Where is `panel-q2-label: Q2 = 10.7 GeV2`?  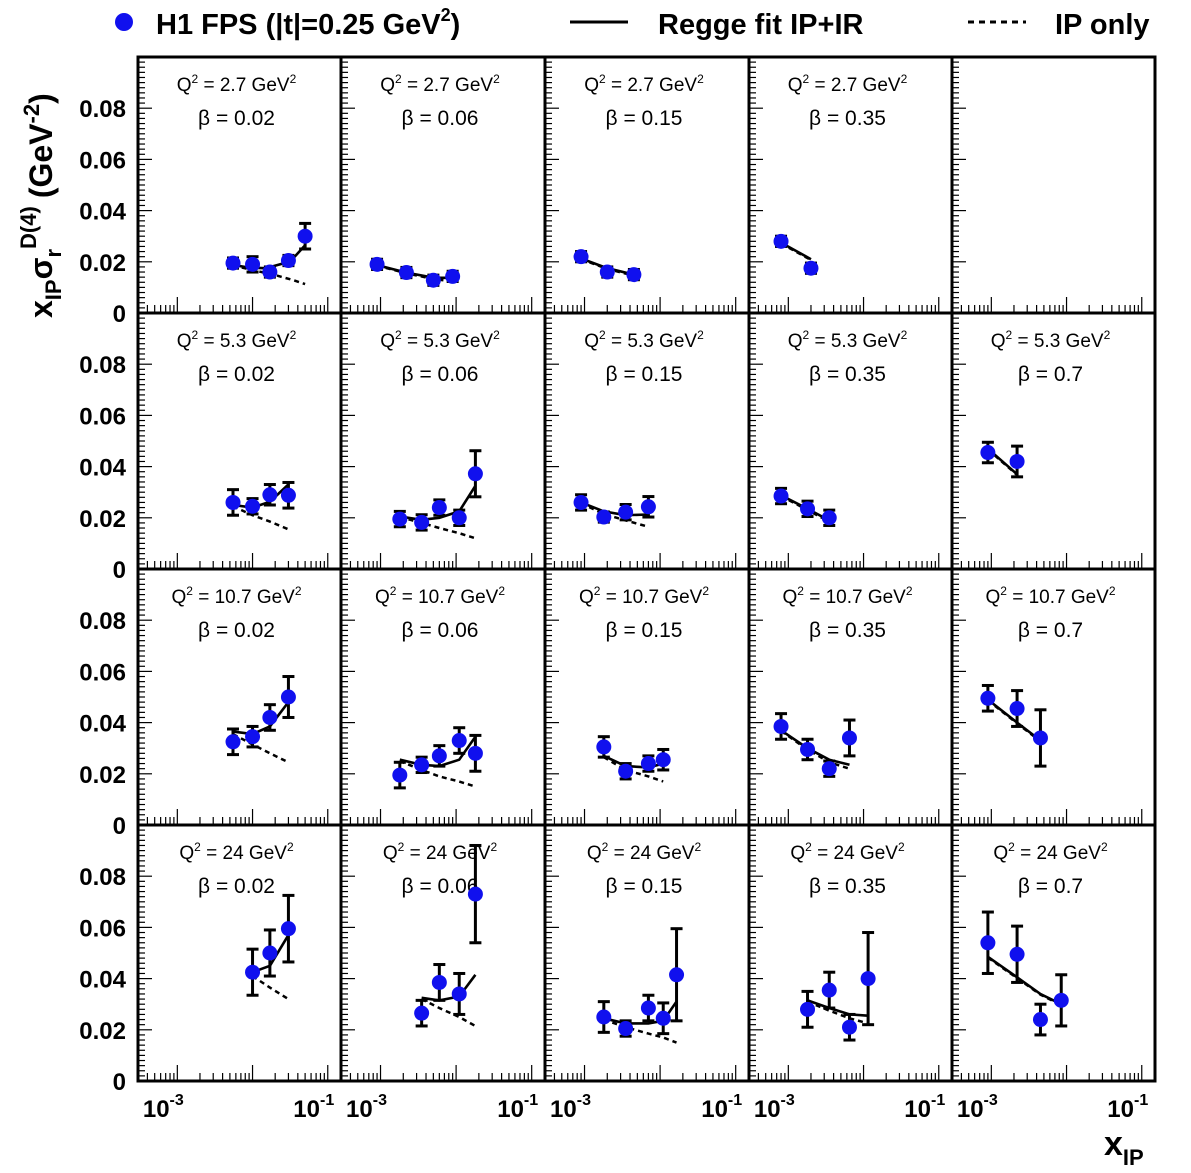 panel-q2-label: Q2 = 10.7 GeV2 is located at coordinates (847, 596).